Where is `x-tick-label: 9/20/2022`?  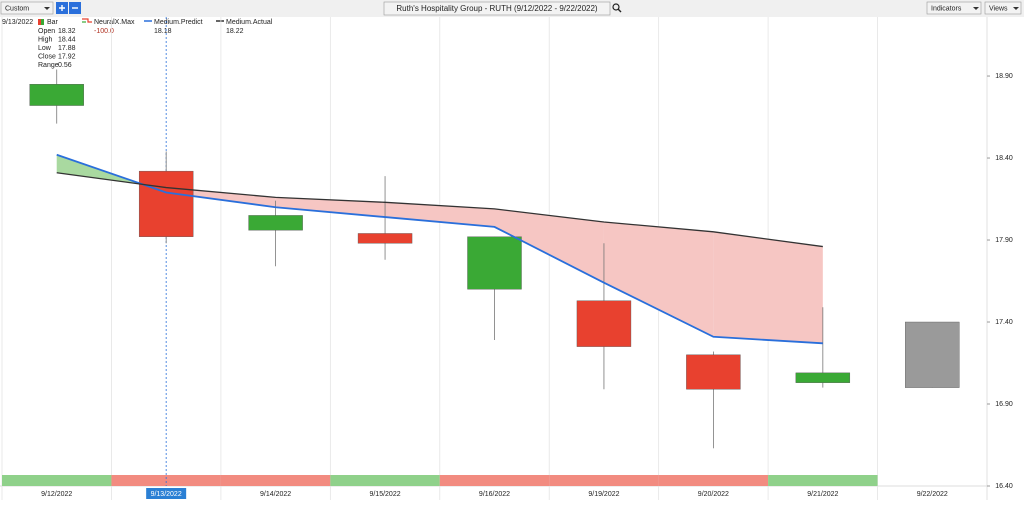 x-tick-label: 9/20/2022 is located at coordinates (713, 494).